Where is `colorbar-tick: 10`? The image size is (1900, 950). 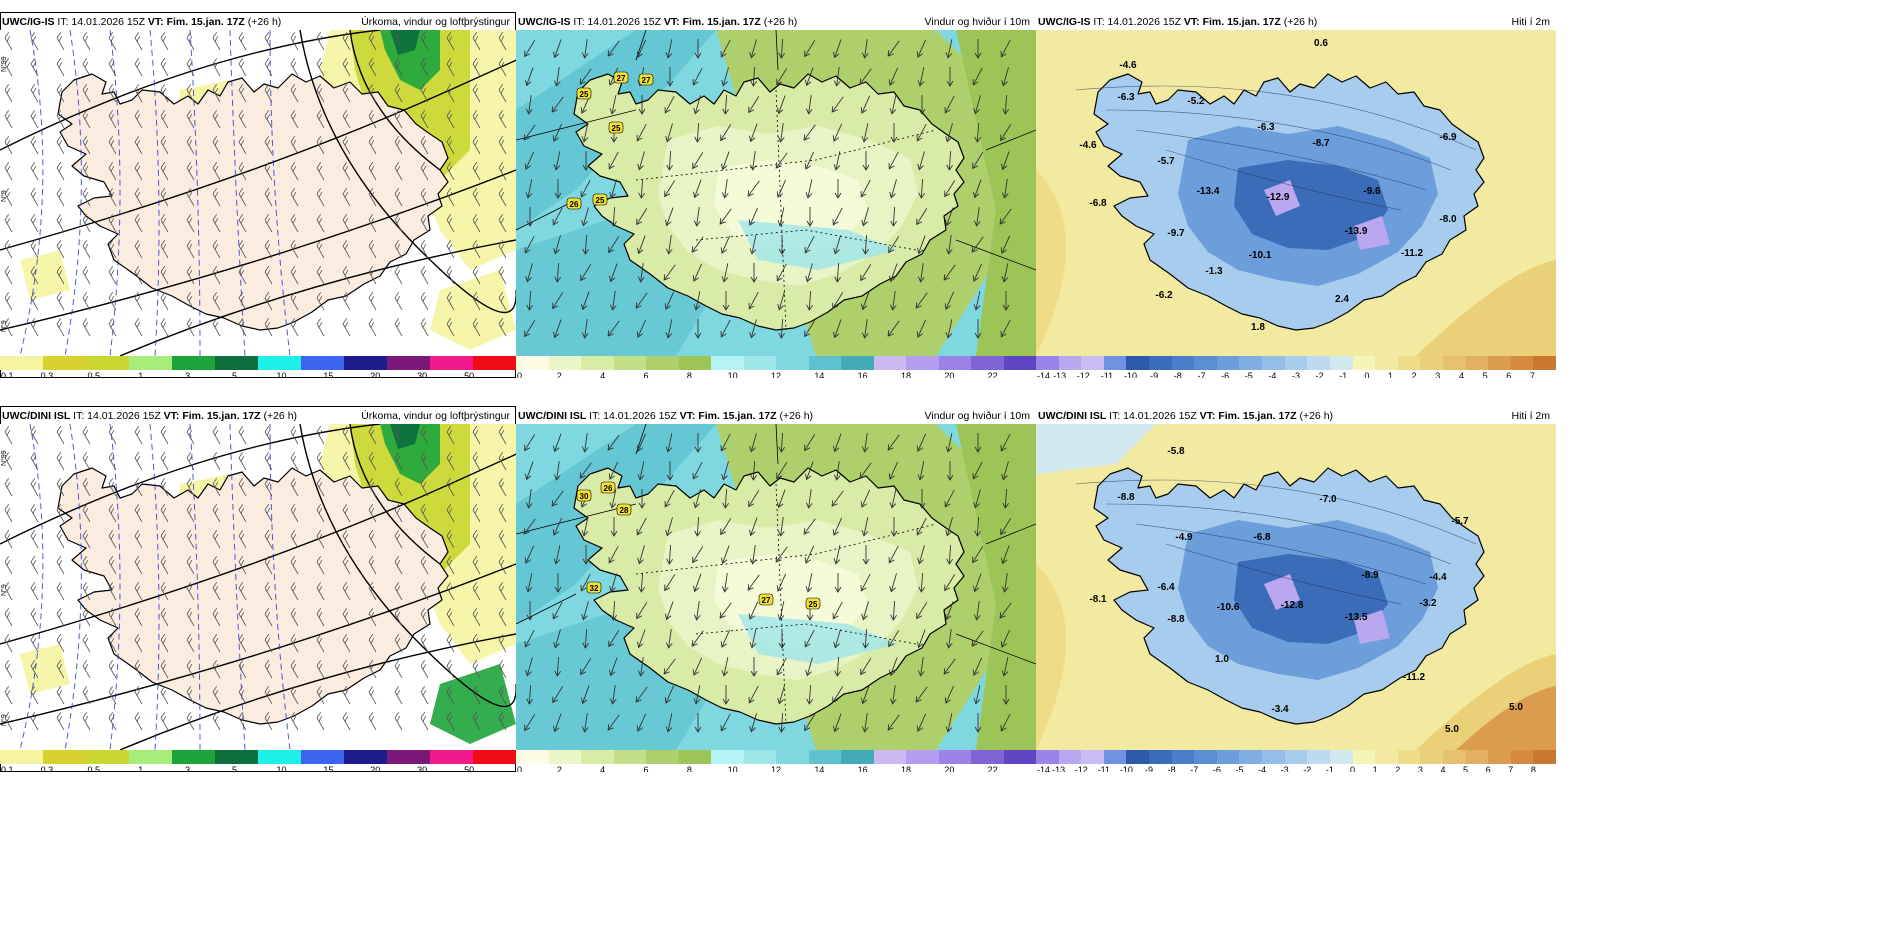 colorbar-tick: 10 is located at coordinates (281, 374).